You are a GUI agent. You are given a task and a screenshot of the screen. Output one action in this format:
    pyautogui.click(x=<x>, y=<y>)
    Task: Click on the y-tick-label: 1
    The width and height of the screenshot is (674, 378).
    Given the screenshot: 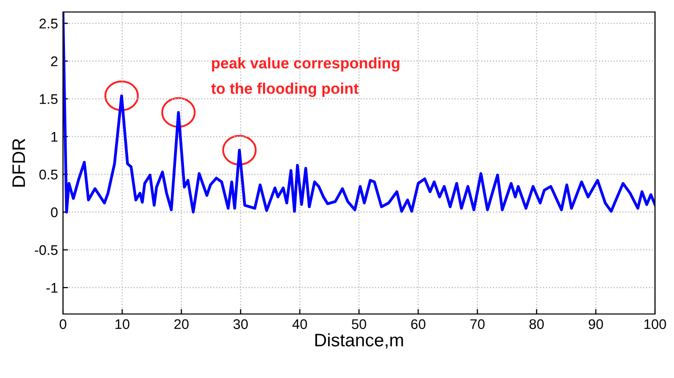 What is the action you would take?
    pyautogui.click(x=54, y=137)
    